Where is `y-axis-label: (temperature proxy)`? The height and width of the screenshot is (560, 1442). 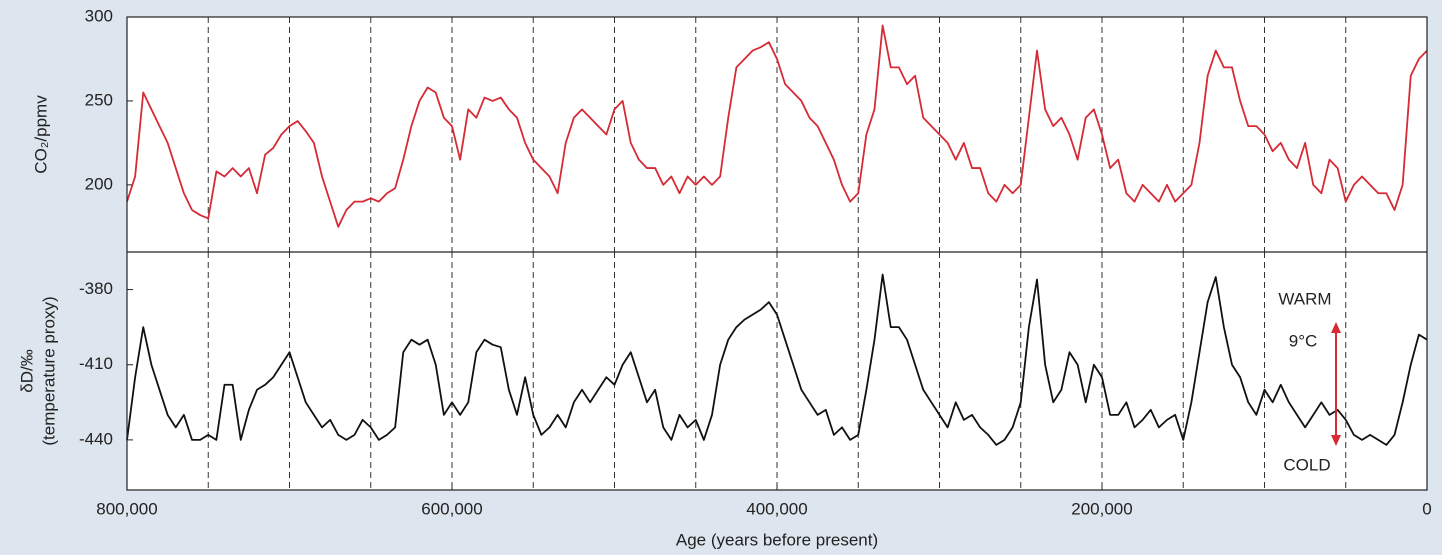
y-axis-label: (temperature proxy) is located at coordinates (48, 370).